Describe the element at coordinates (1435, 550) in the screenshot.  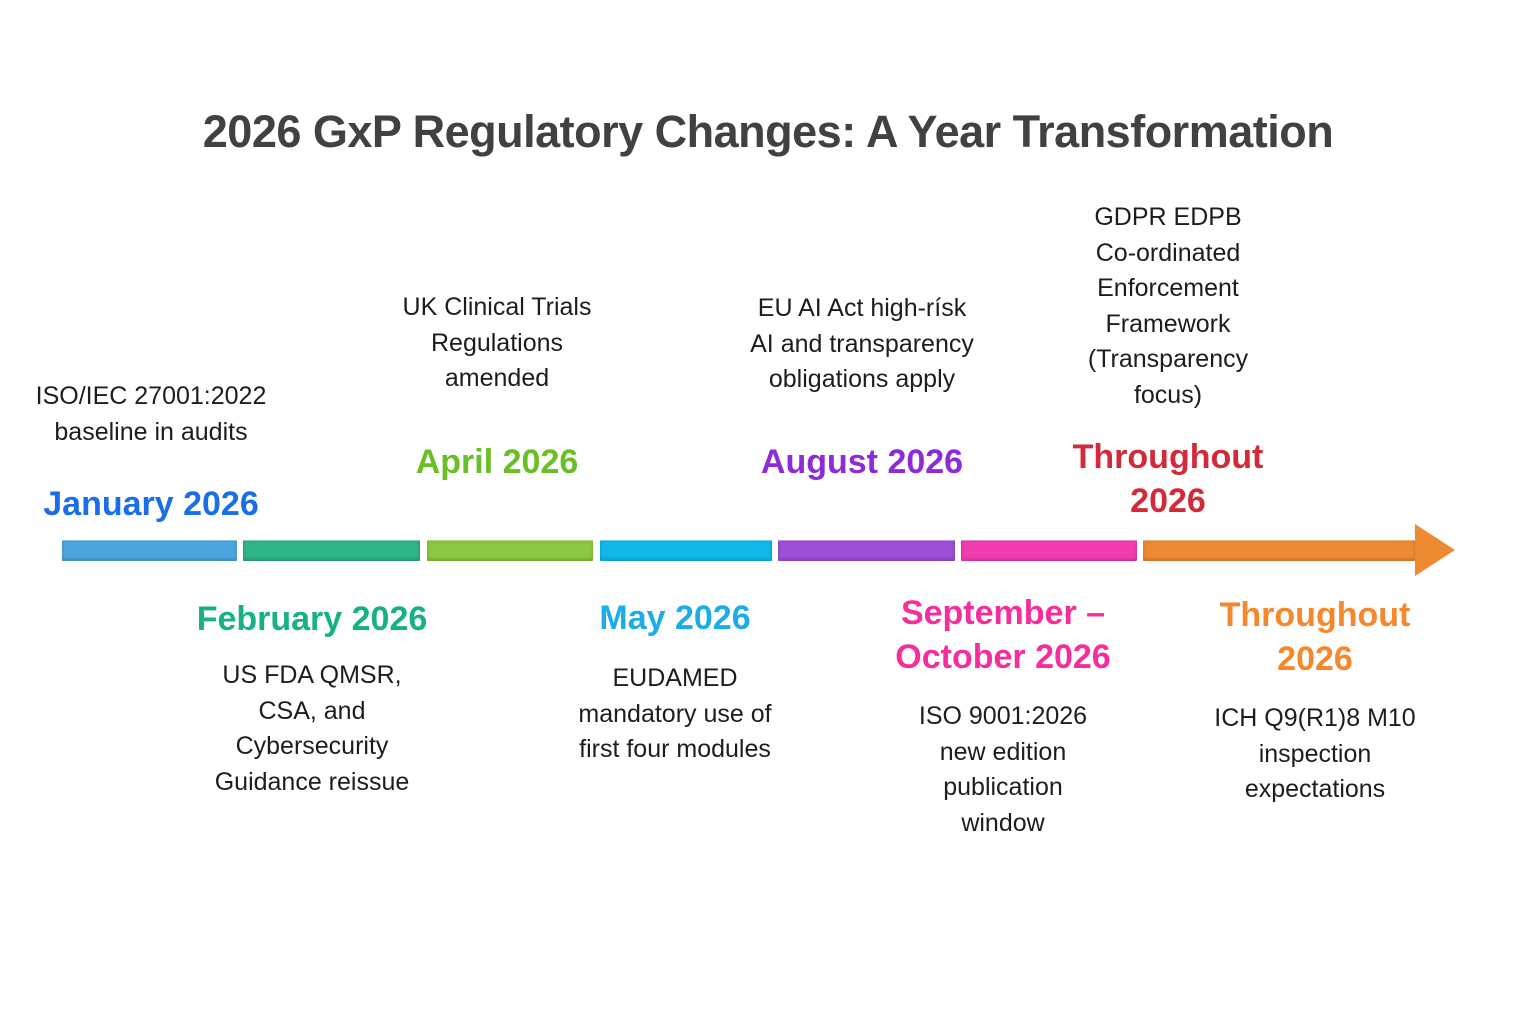
I see `timeline-arrowhead-icon` at that location.